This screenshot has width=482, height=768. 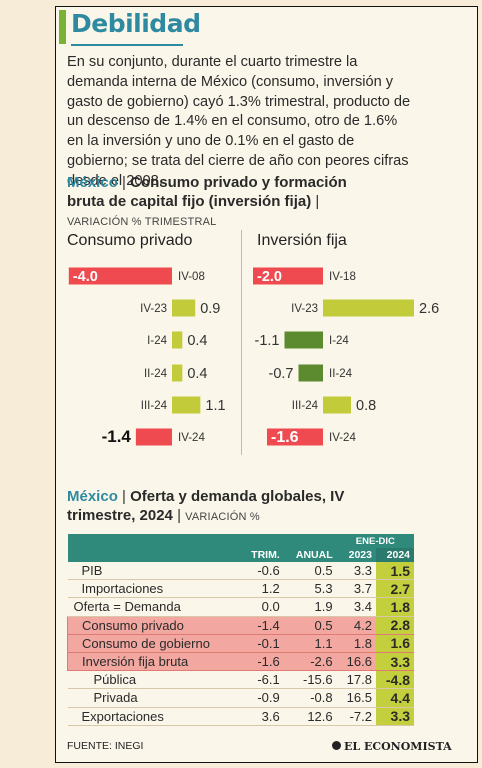 What do you see at coordinates (240, 541) in the screenshot?
I see `table-group-header-row: ENE-DIC` at bounding box center [240, 541].